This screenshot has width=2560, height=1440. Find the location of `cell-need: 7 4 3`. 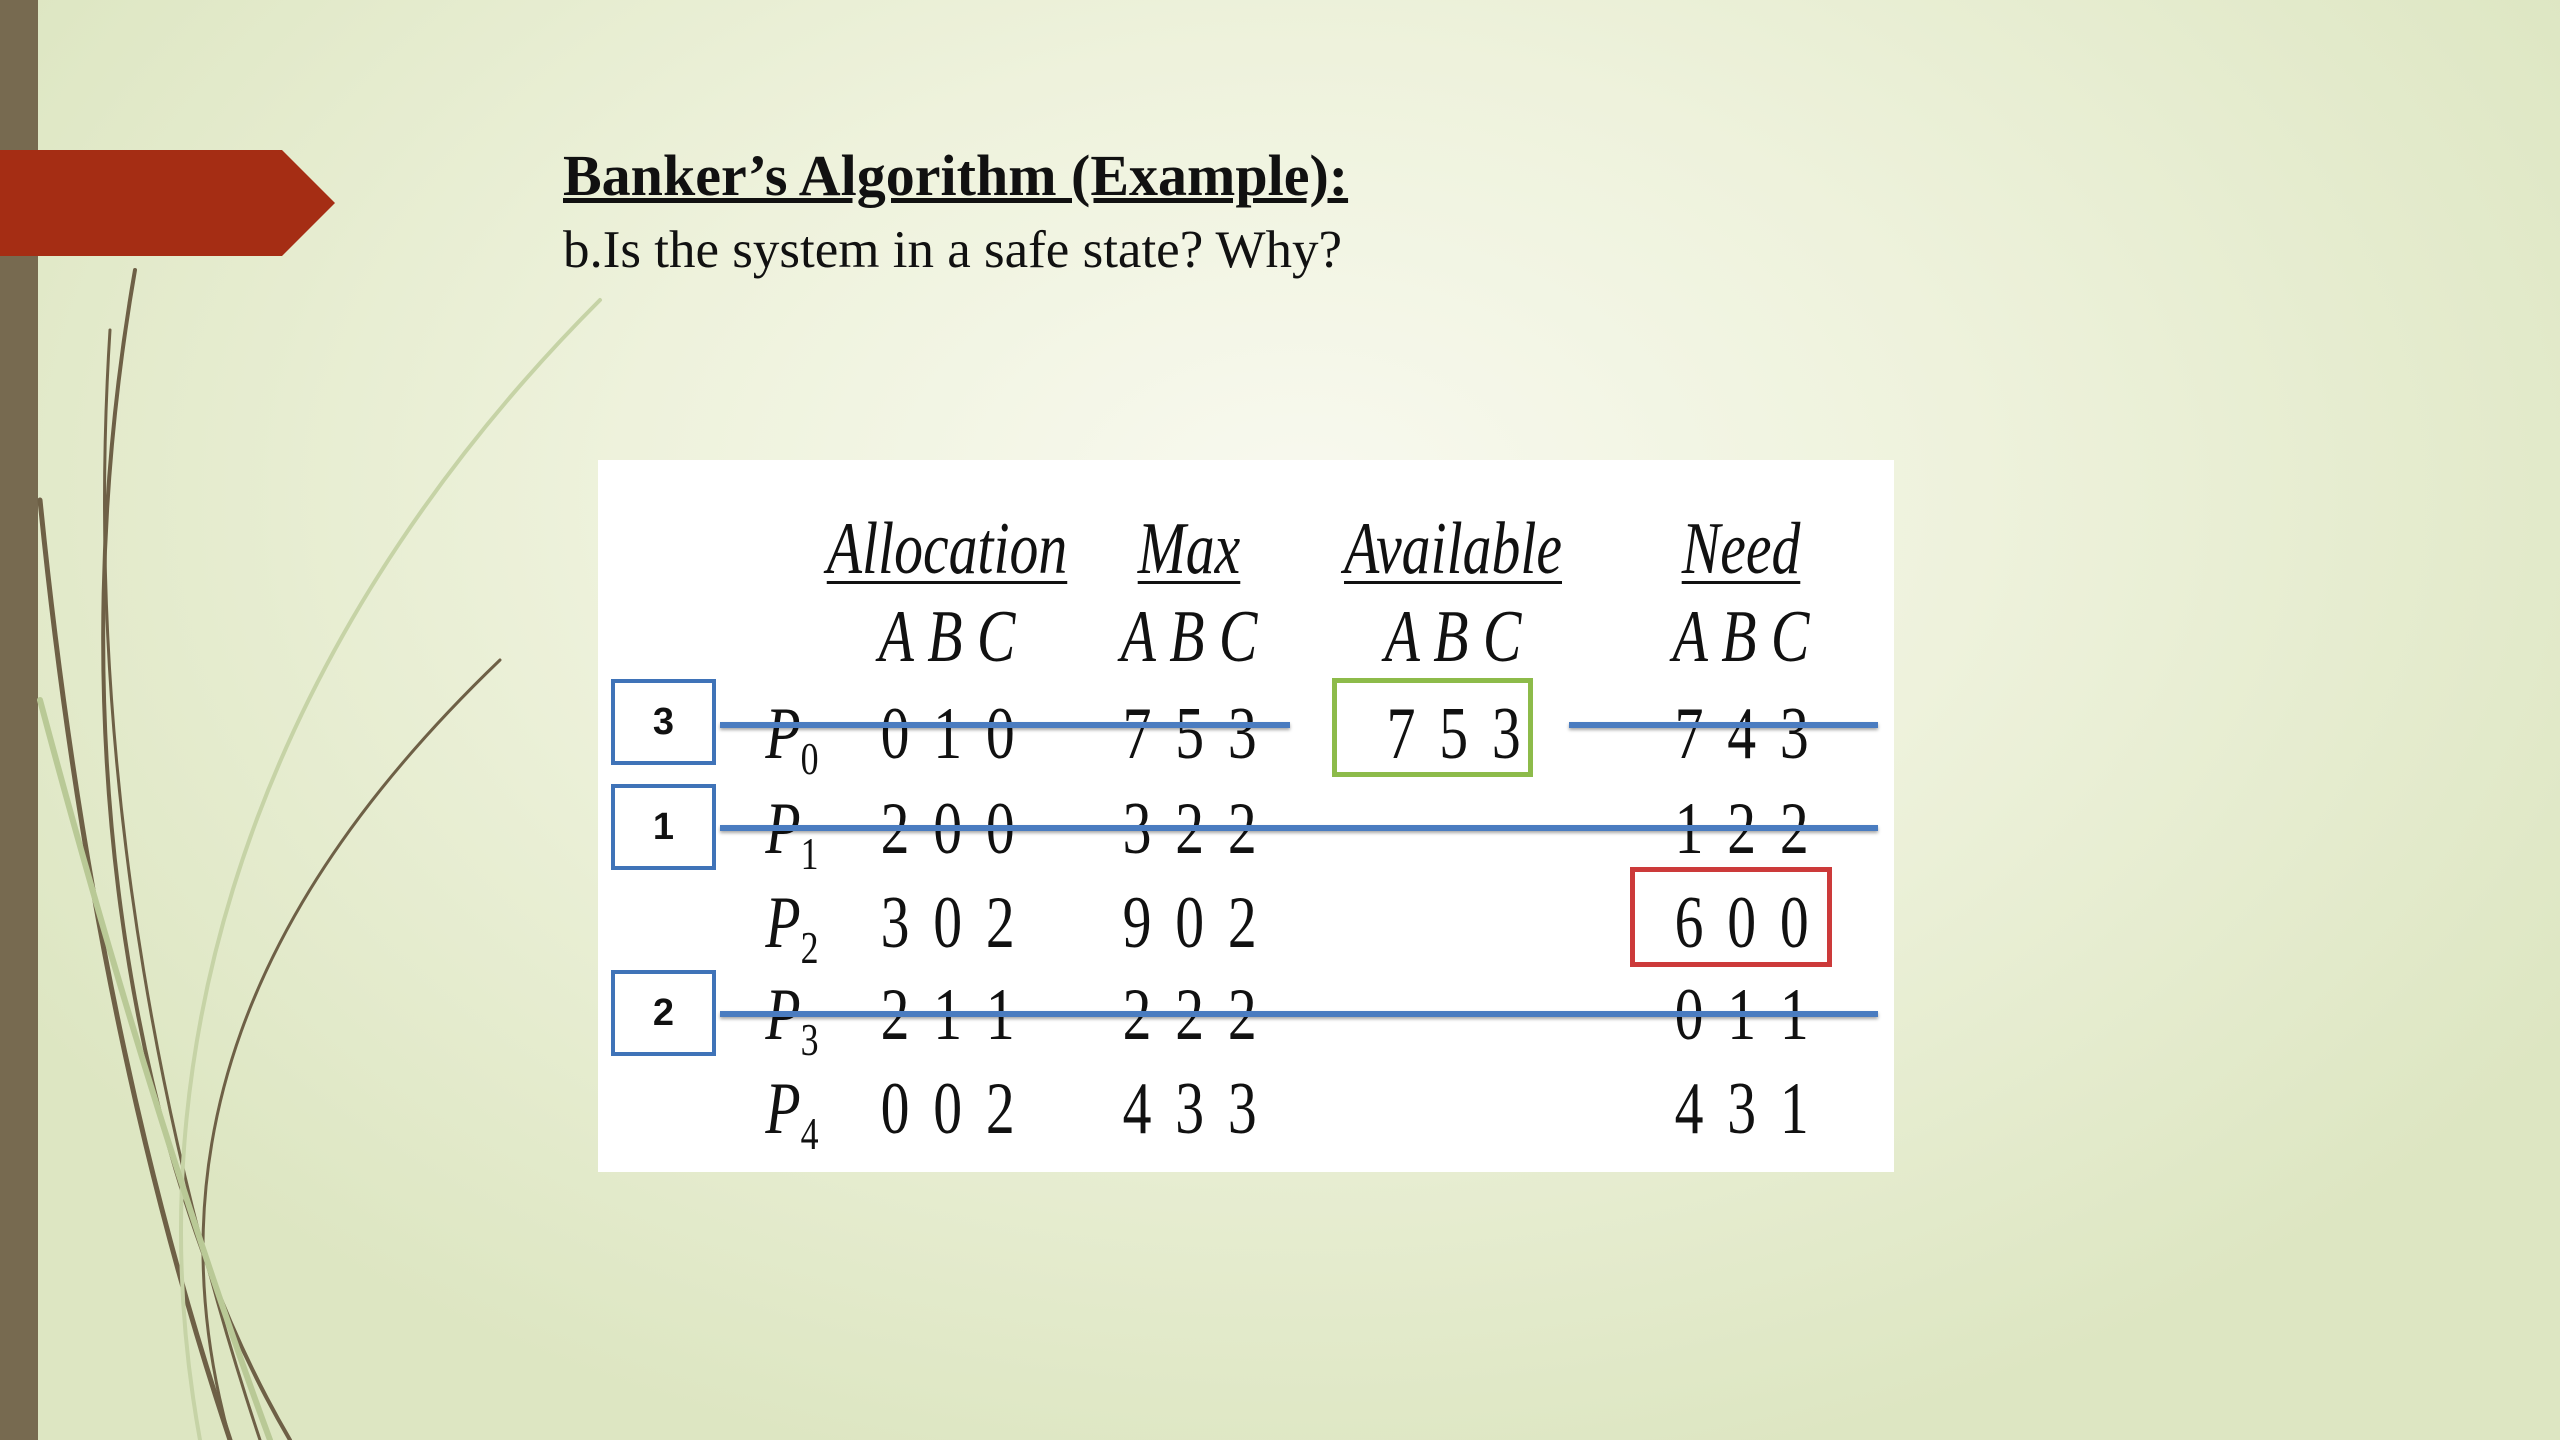

cell-need: 7 4 3 is located at coordinates (1744, 734).